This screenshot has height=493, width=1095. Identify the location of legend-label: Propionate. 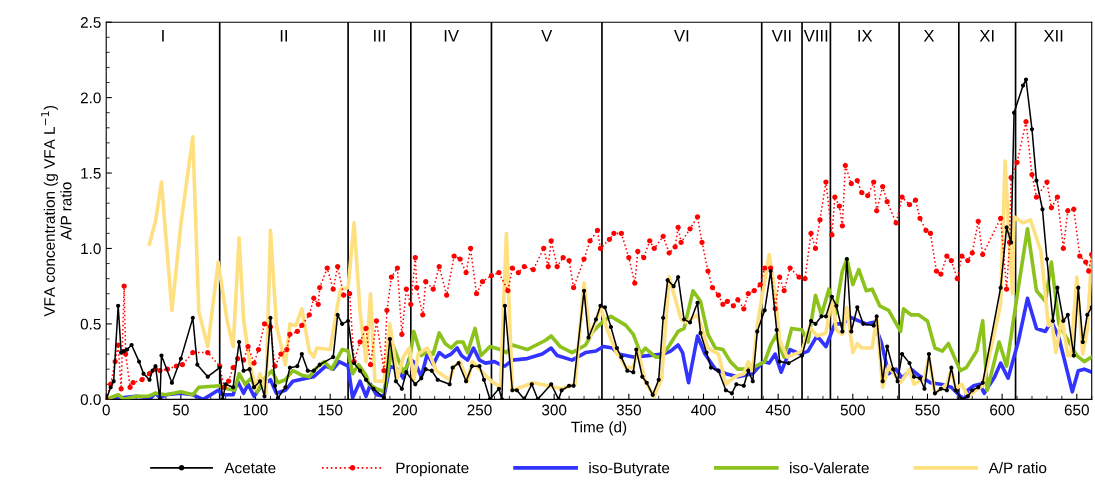
(432, 469).